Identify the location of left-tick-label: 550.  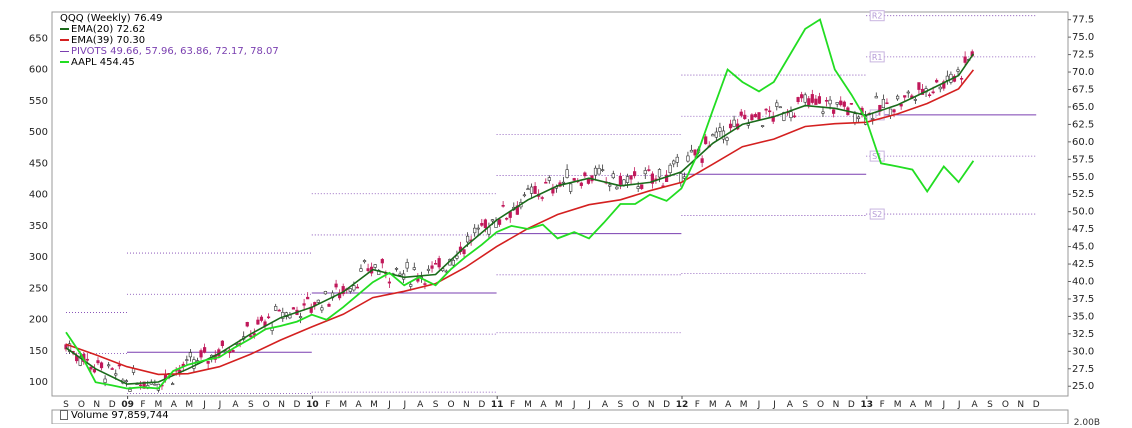
(38, 101).